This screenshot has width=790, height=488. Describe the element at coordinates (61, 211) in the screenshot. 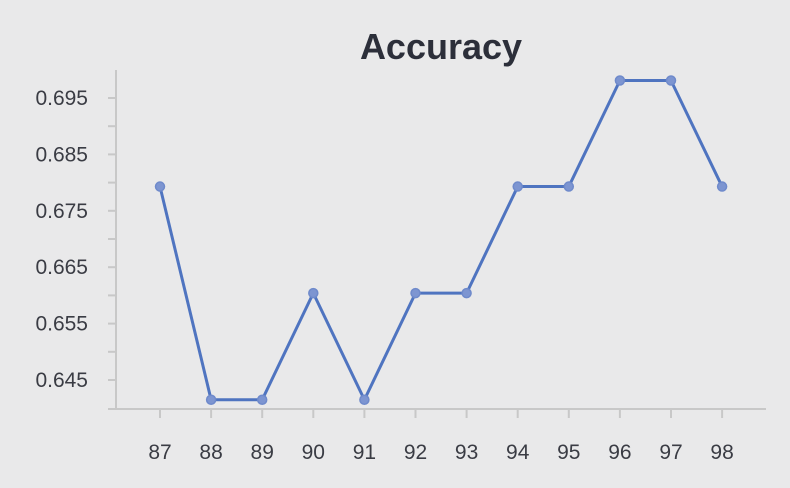

I see `y-tick-label: 0.675` at that location.